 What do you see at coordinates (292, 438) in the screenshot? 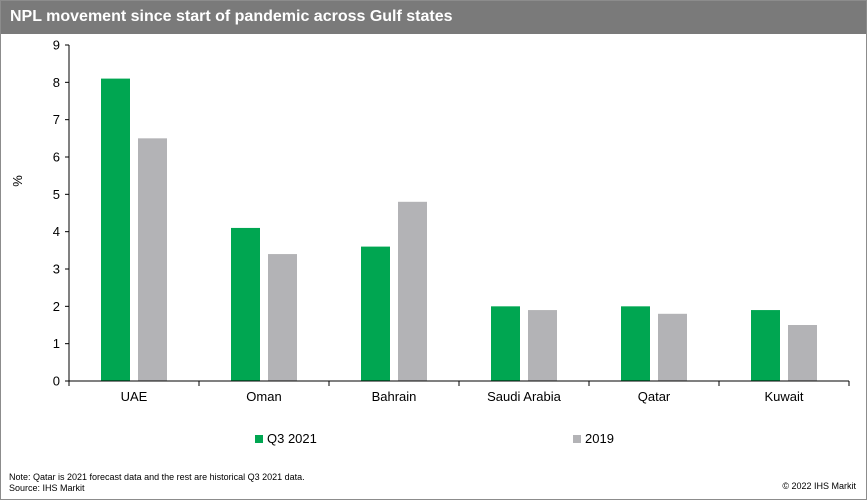
I see `legend-label-q3-2021: Q3 2021` at bounding box center [292, 438].